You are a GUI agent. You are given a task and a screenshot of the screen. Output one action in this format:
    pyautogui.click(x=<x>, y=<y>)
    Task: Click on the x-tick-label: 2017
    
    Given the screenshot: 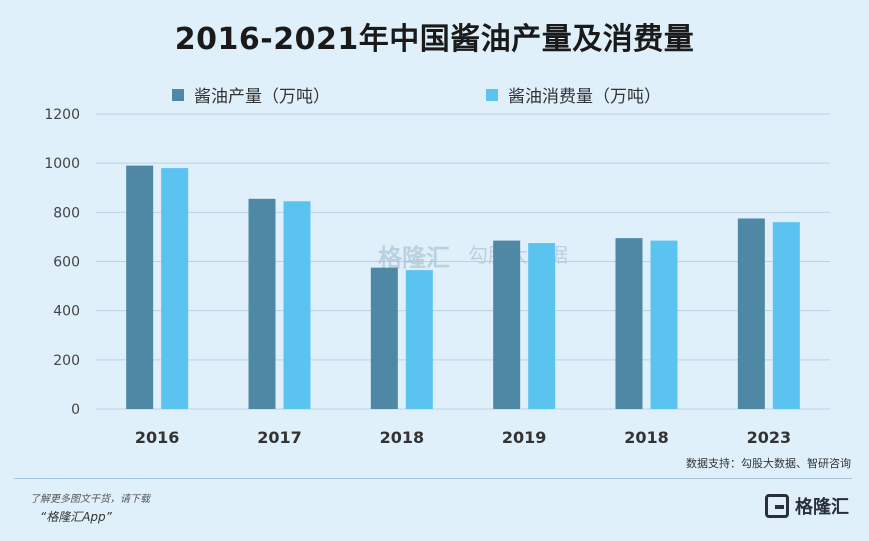 What is the action you would take?
    pyautogui.click(x=279, y=437)
    